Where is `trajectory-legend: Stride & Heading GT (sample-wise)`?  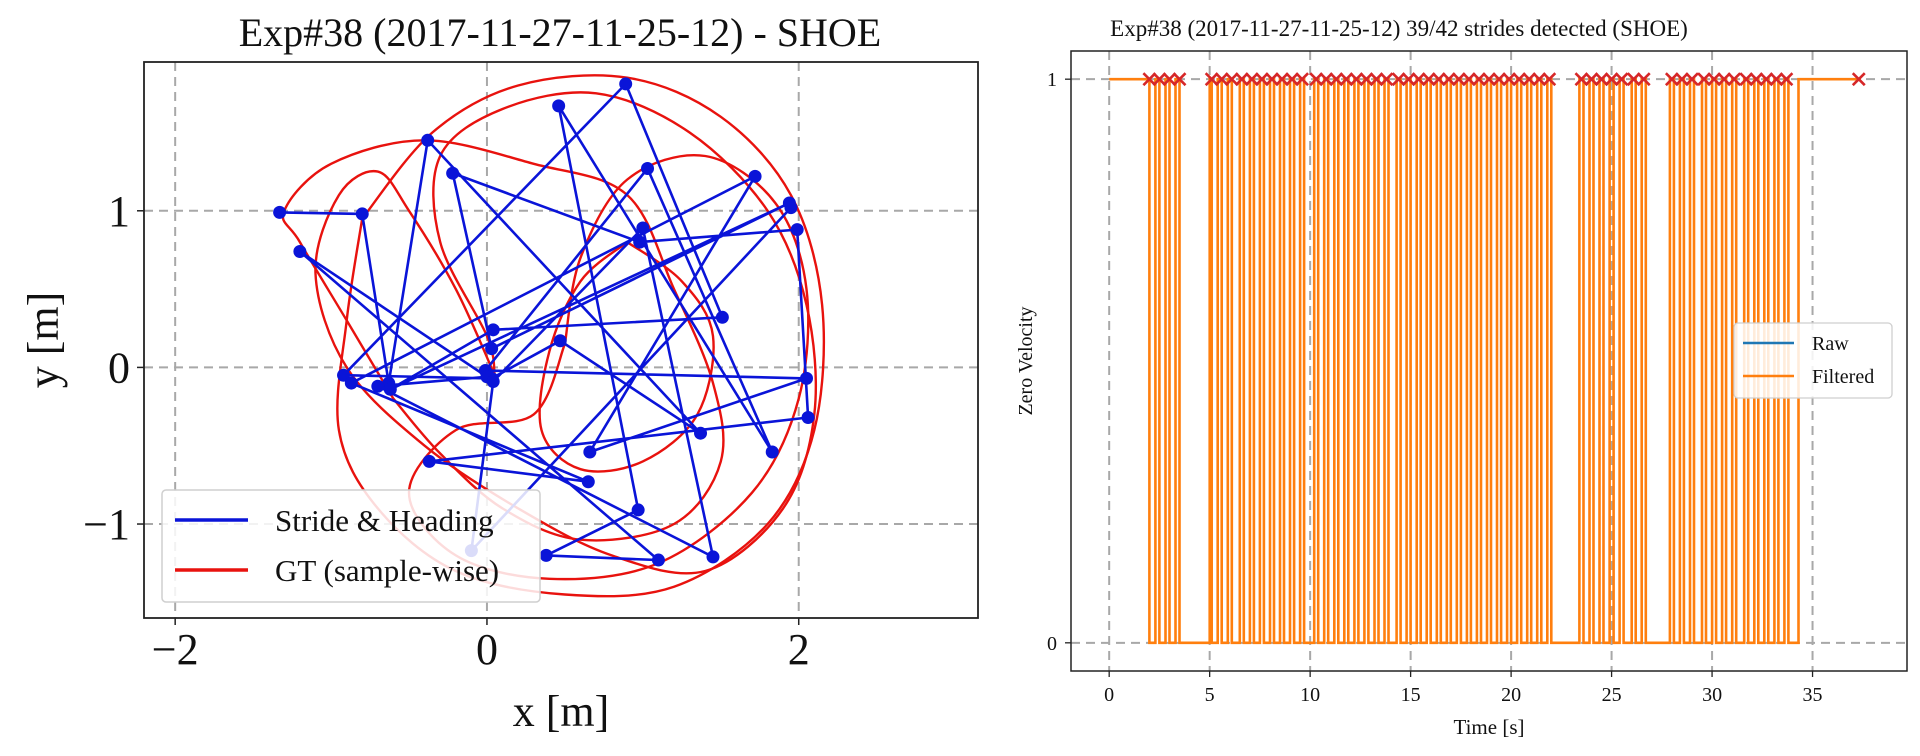 trajectory-legend: Stride & Heading GT (sample-wise) is located at coordinates (351, 546).